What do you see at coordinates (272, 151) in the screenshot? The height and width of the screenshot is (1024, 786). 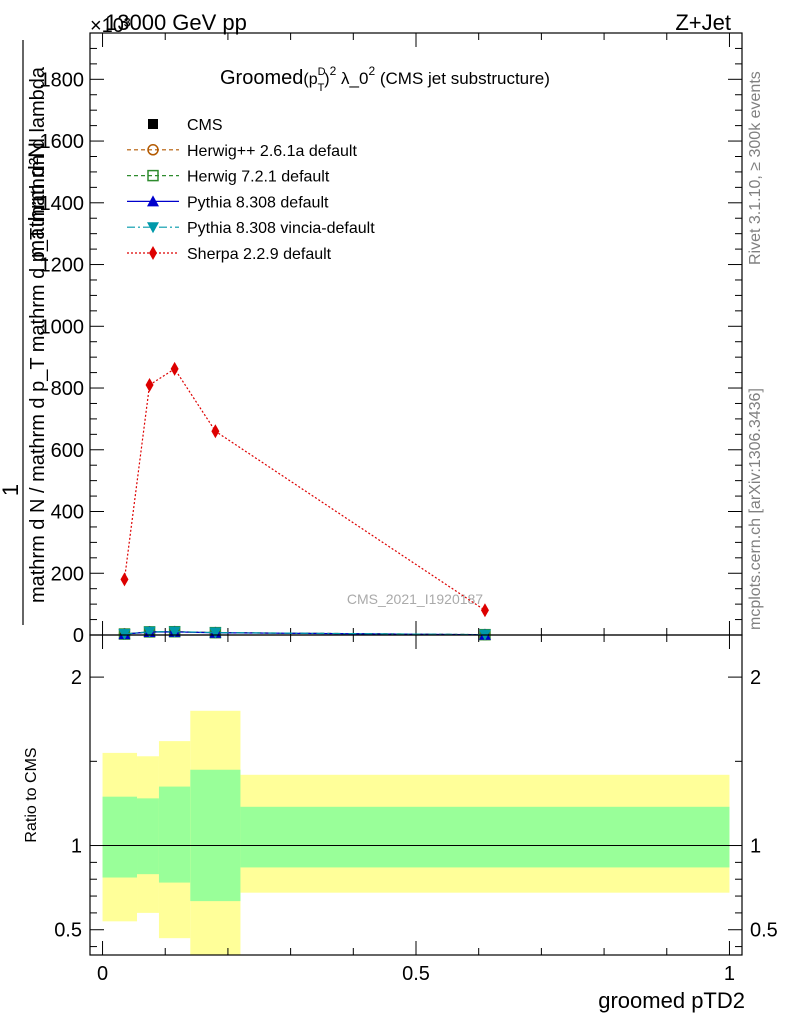 I see `legend-label-herwigpp: Herwig++ 2.6.1a default` at bounding box center [272, 151].